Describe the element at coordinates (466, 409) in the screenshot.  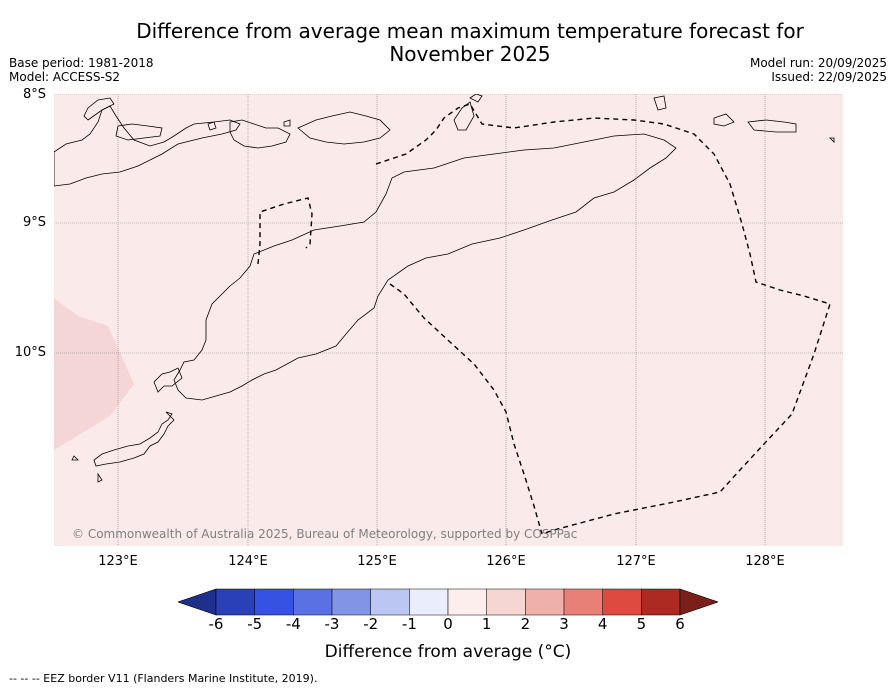
I see `eez-west-boundary` at that location.